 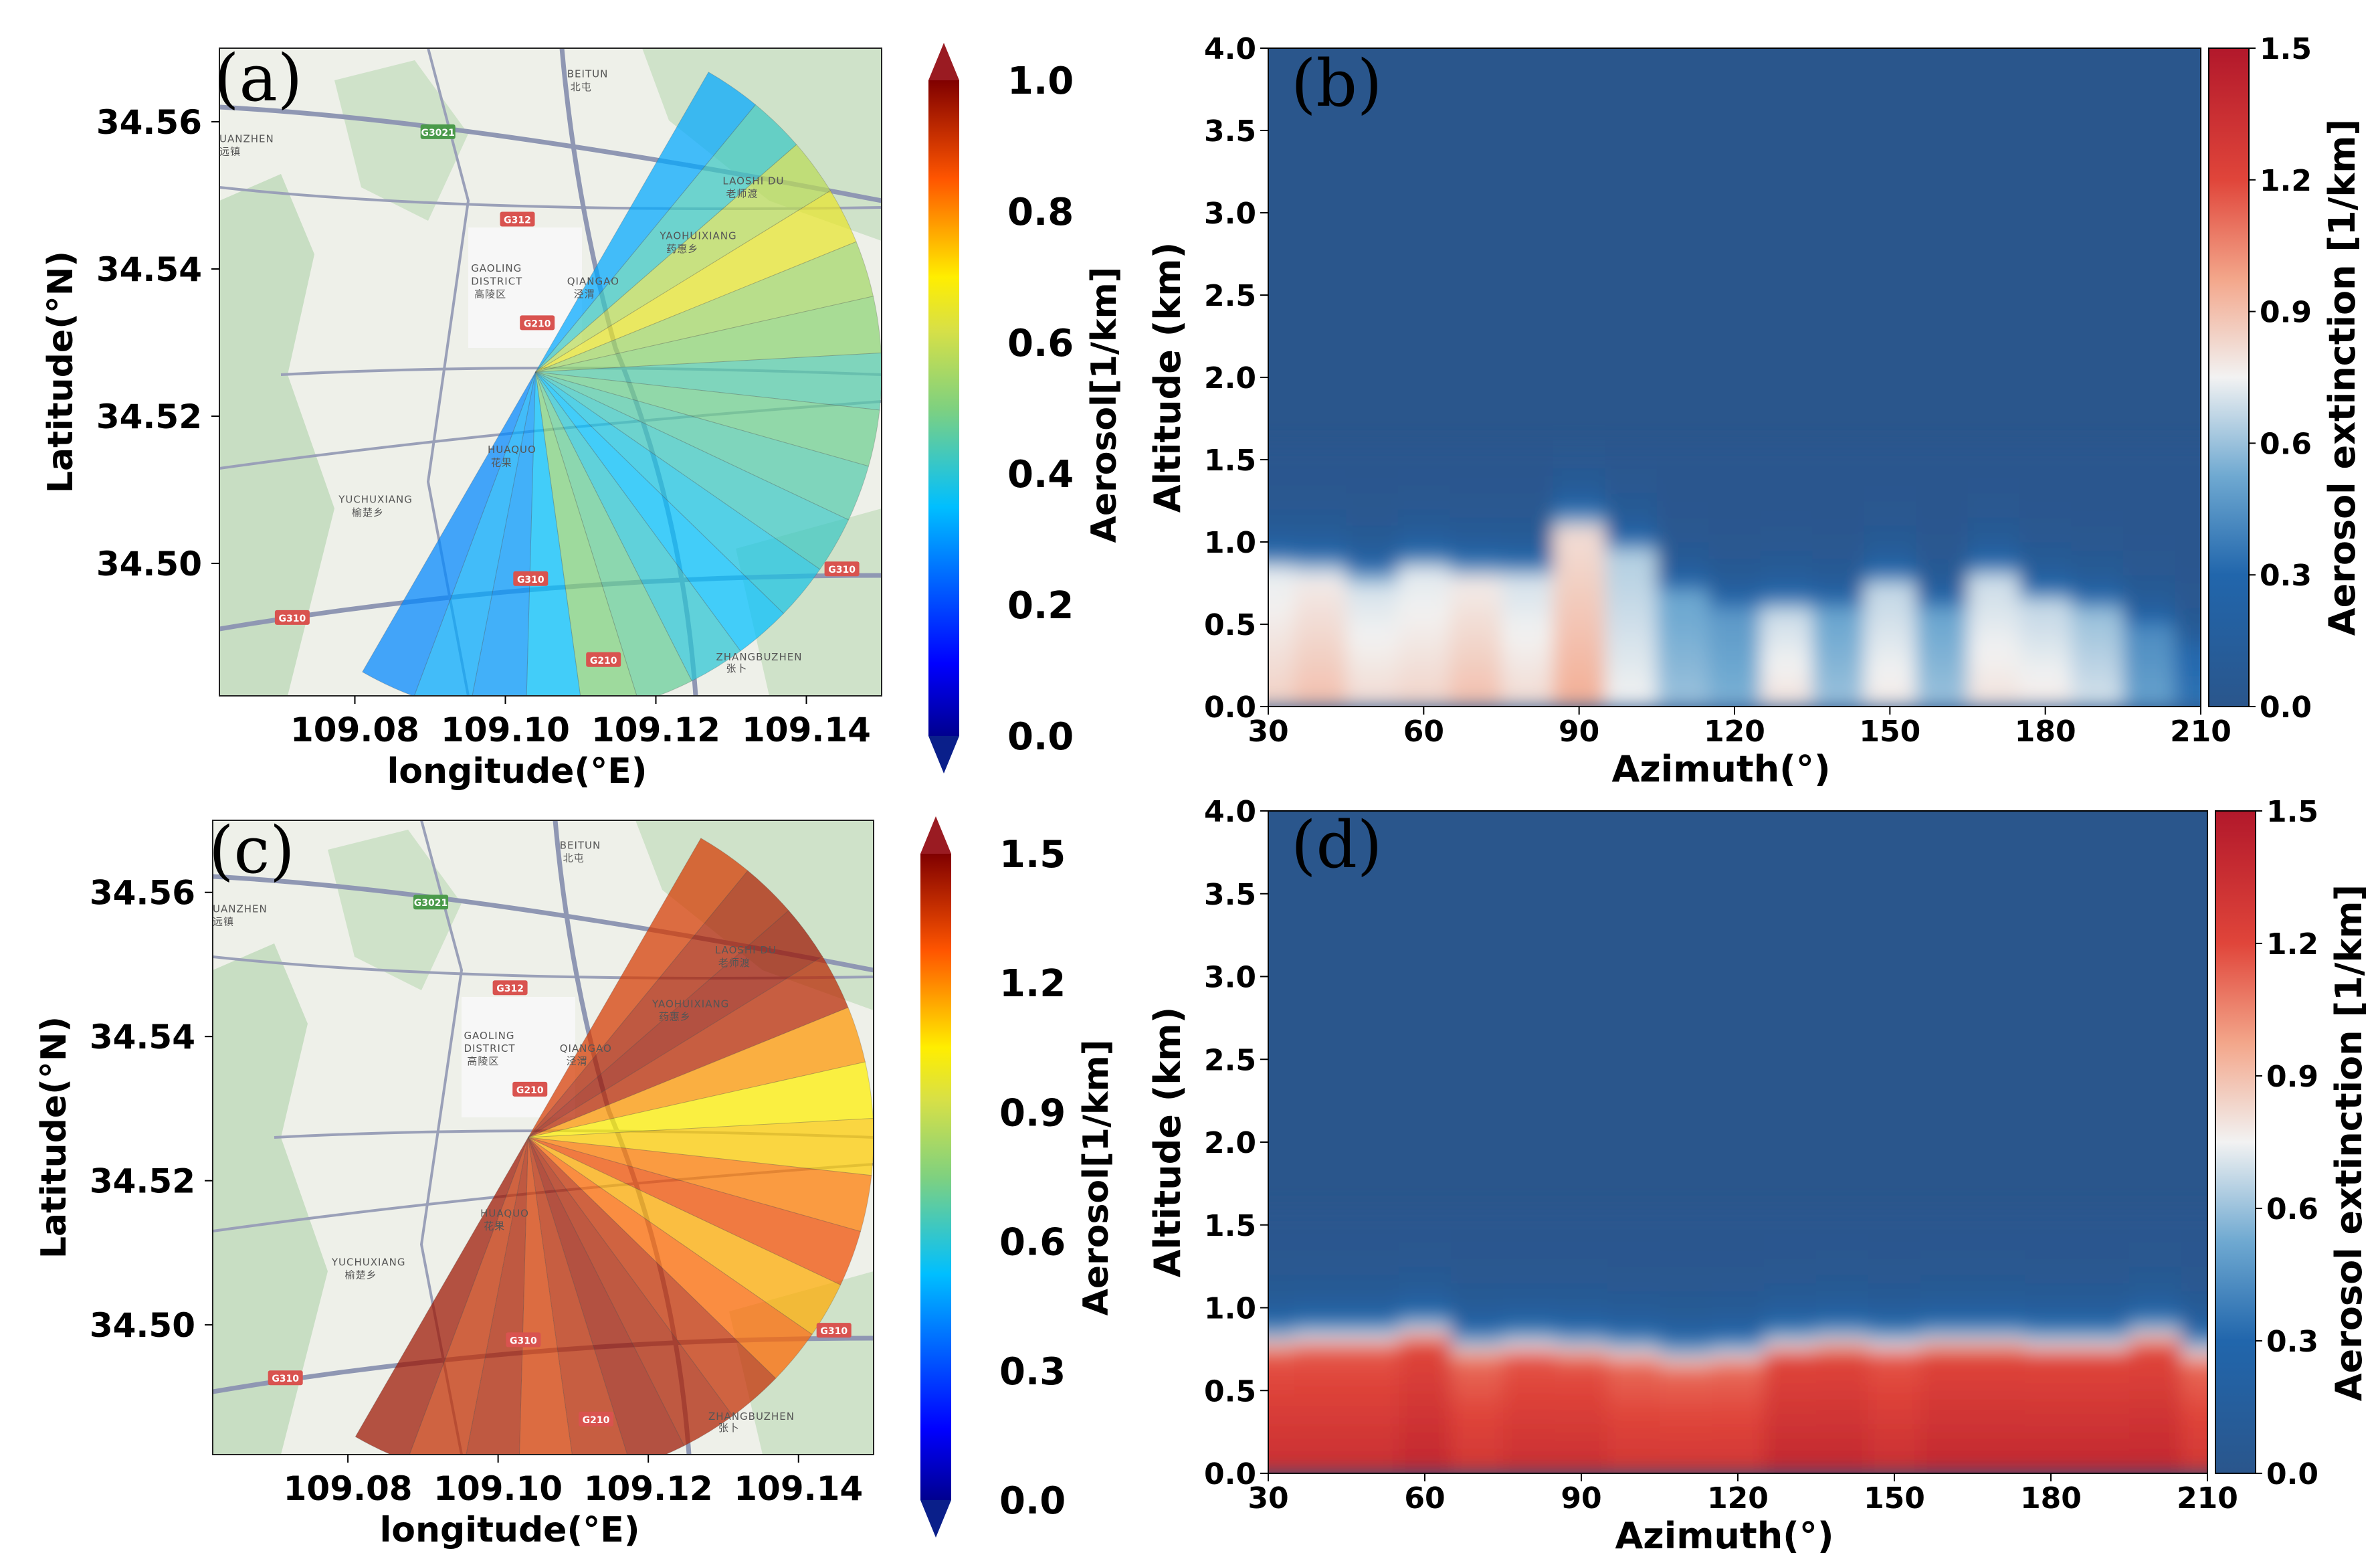 I want to click on road-shield-icon, so click(x=523, y=1340).